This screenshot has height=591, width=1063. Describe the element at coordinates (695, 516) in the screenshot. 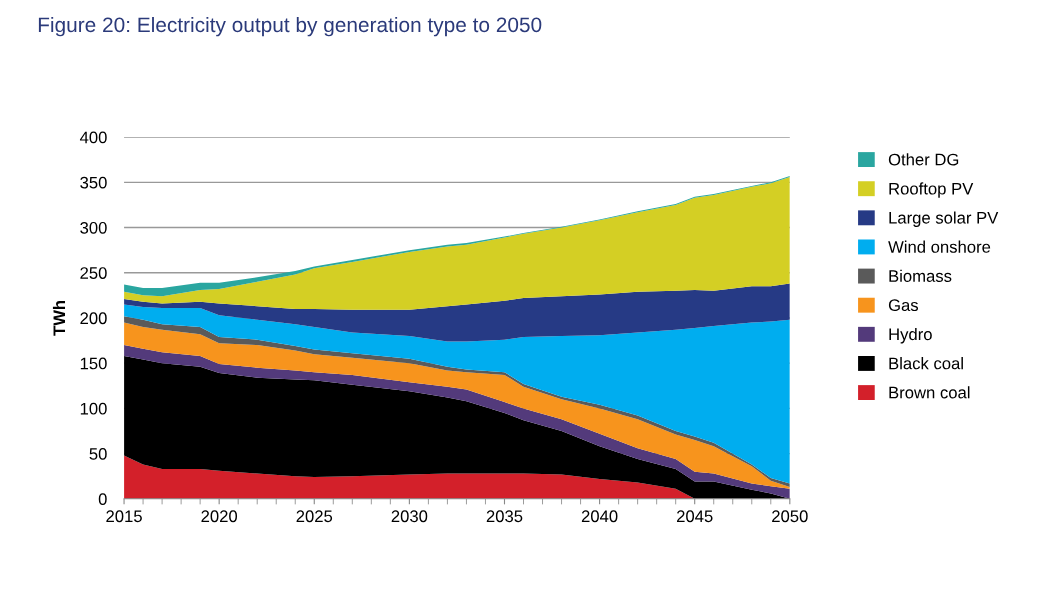

I see `x-tick-label: 2045` at that location.